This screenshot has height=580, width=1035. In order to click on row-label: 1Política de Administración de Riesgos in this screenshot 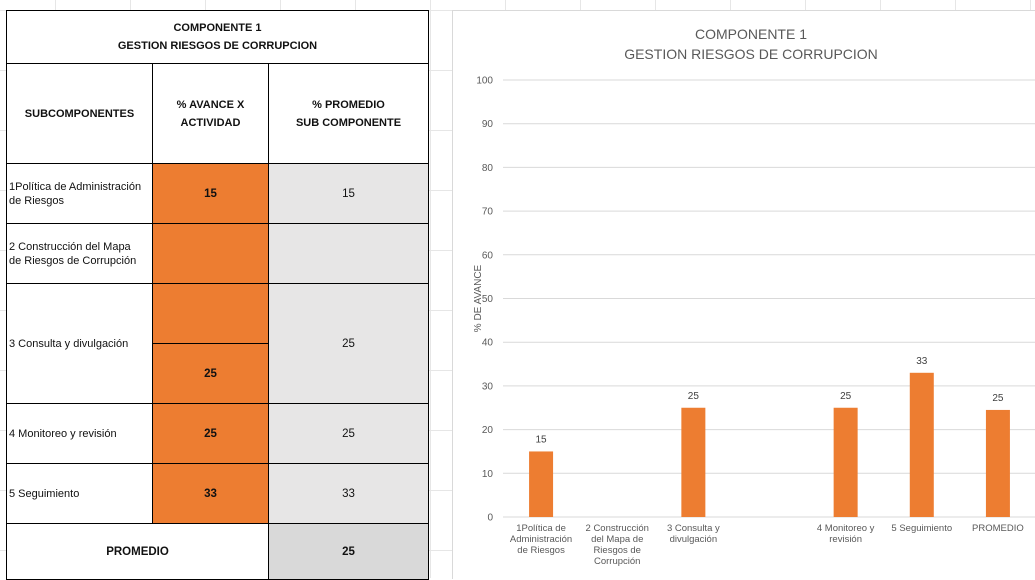, I will do `click(79, 193)`.